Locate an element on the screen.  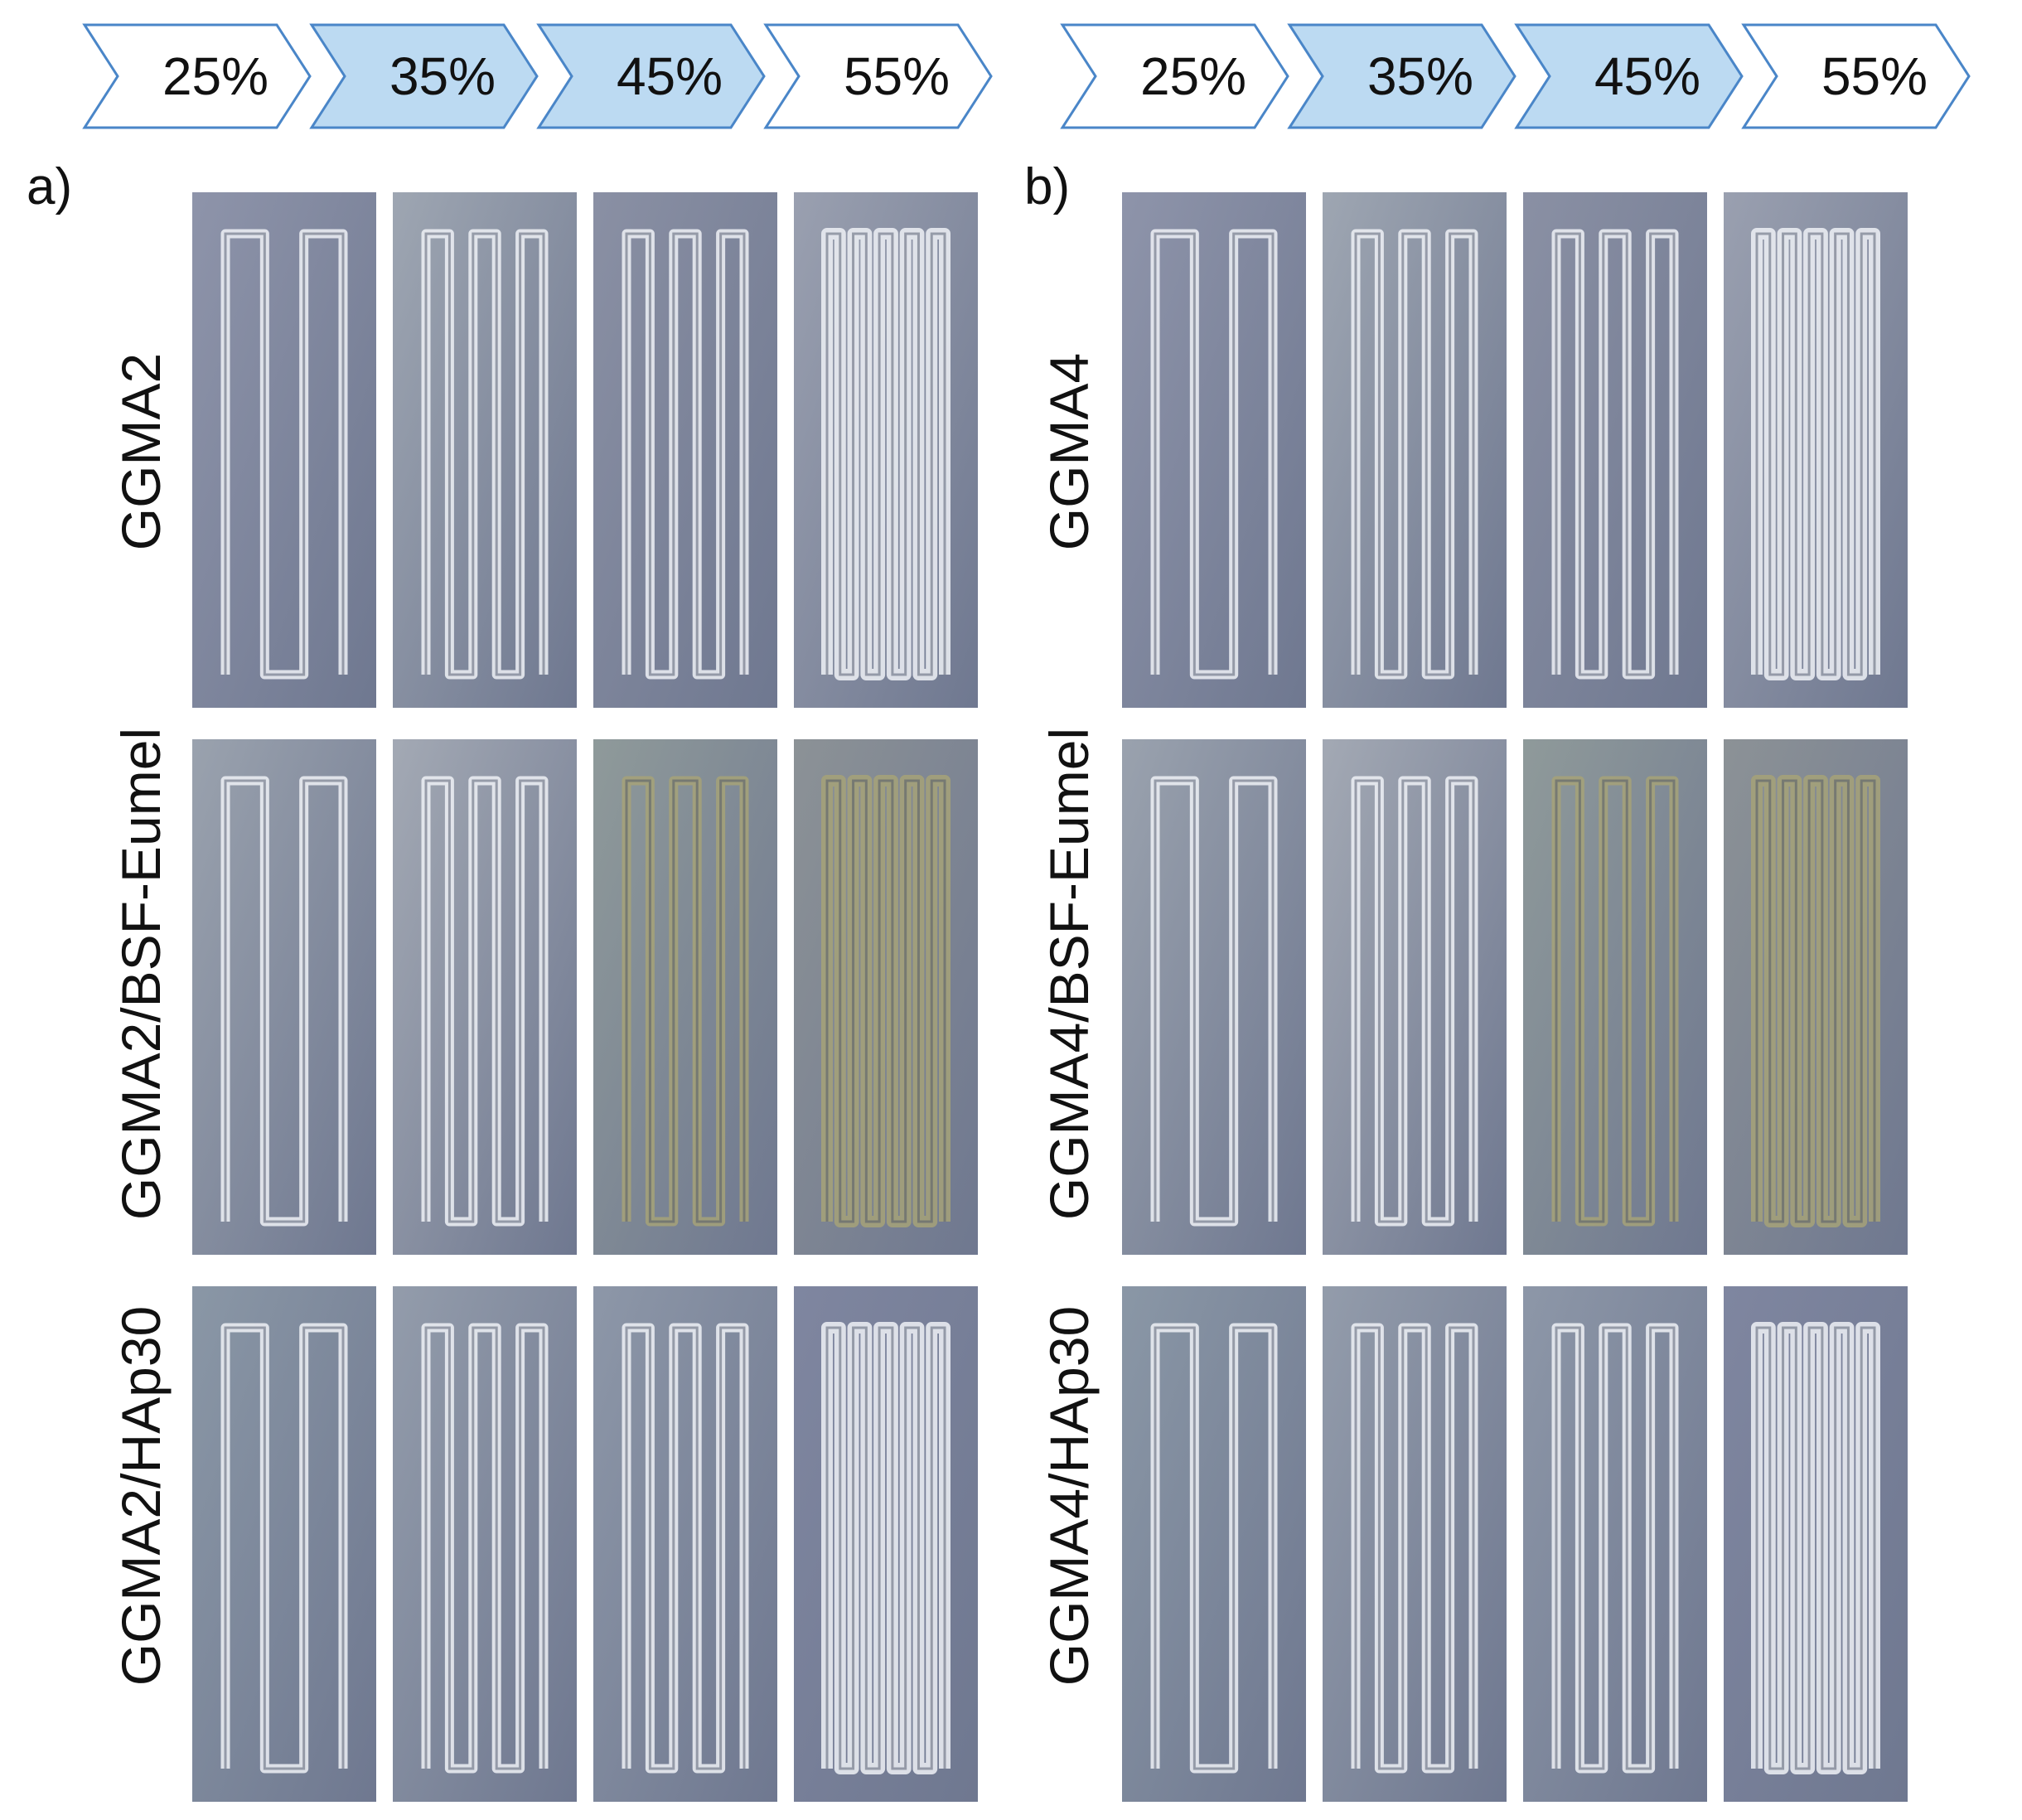
scaffold-photo-a-r0-c0 is located at coordinates (284, 450).